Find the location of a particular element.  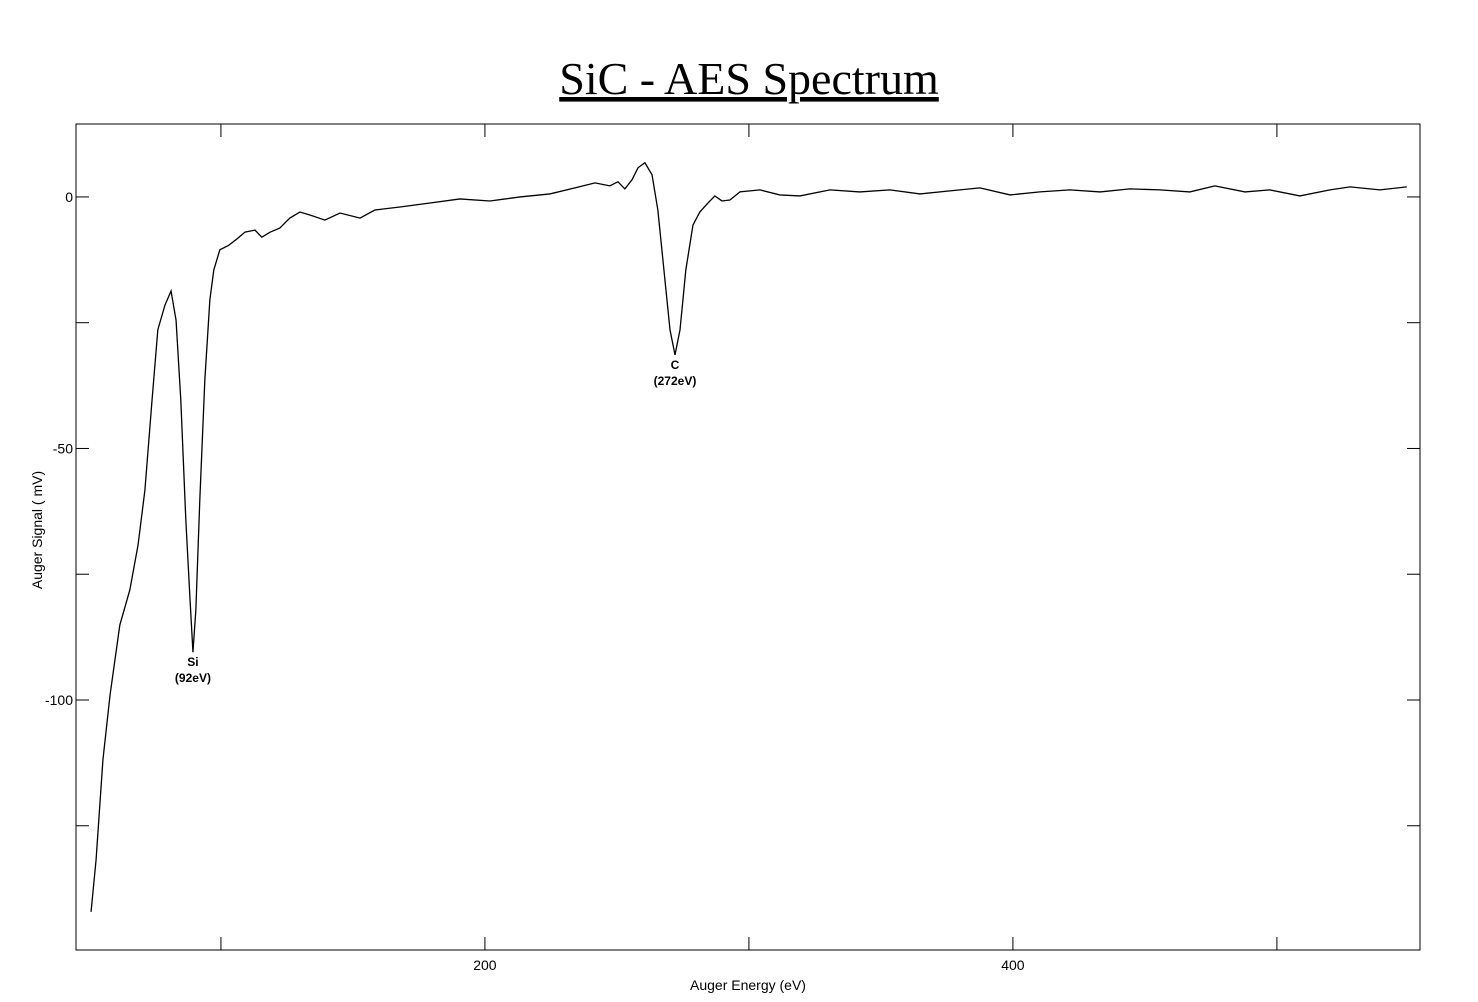

x-tick-label: 400 is located at coordinates (1013, 965).